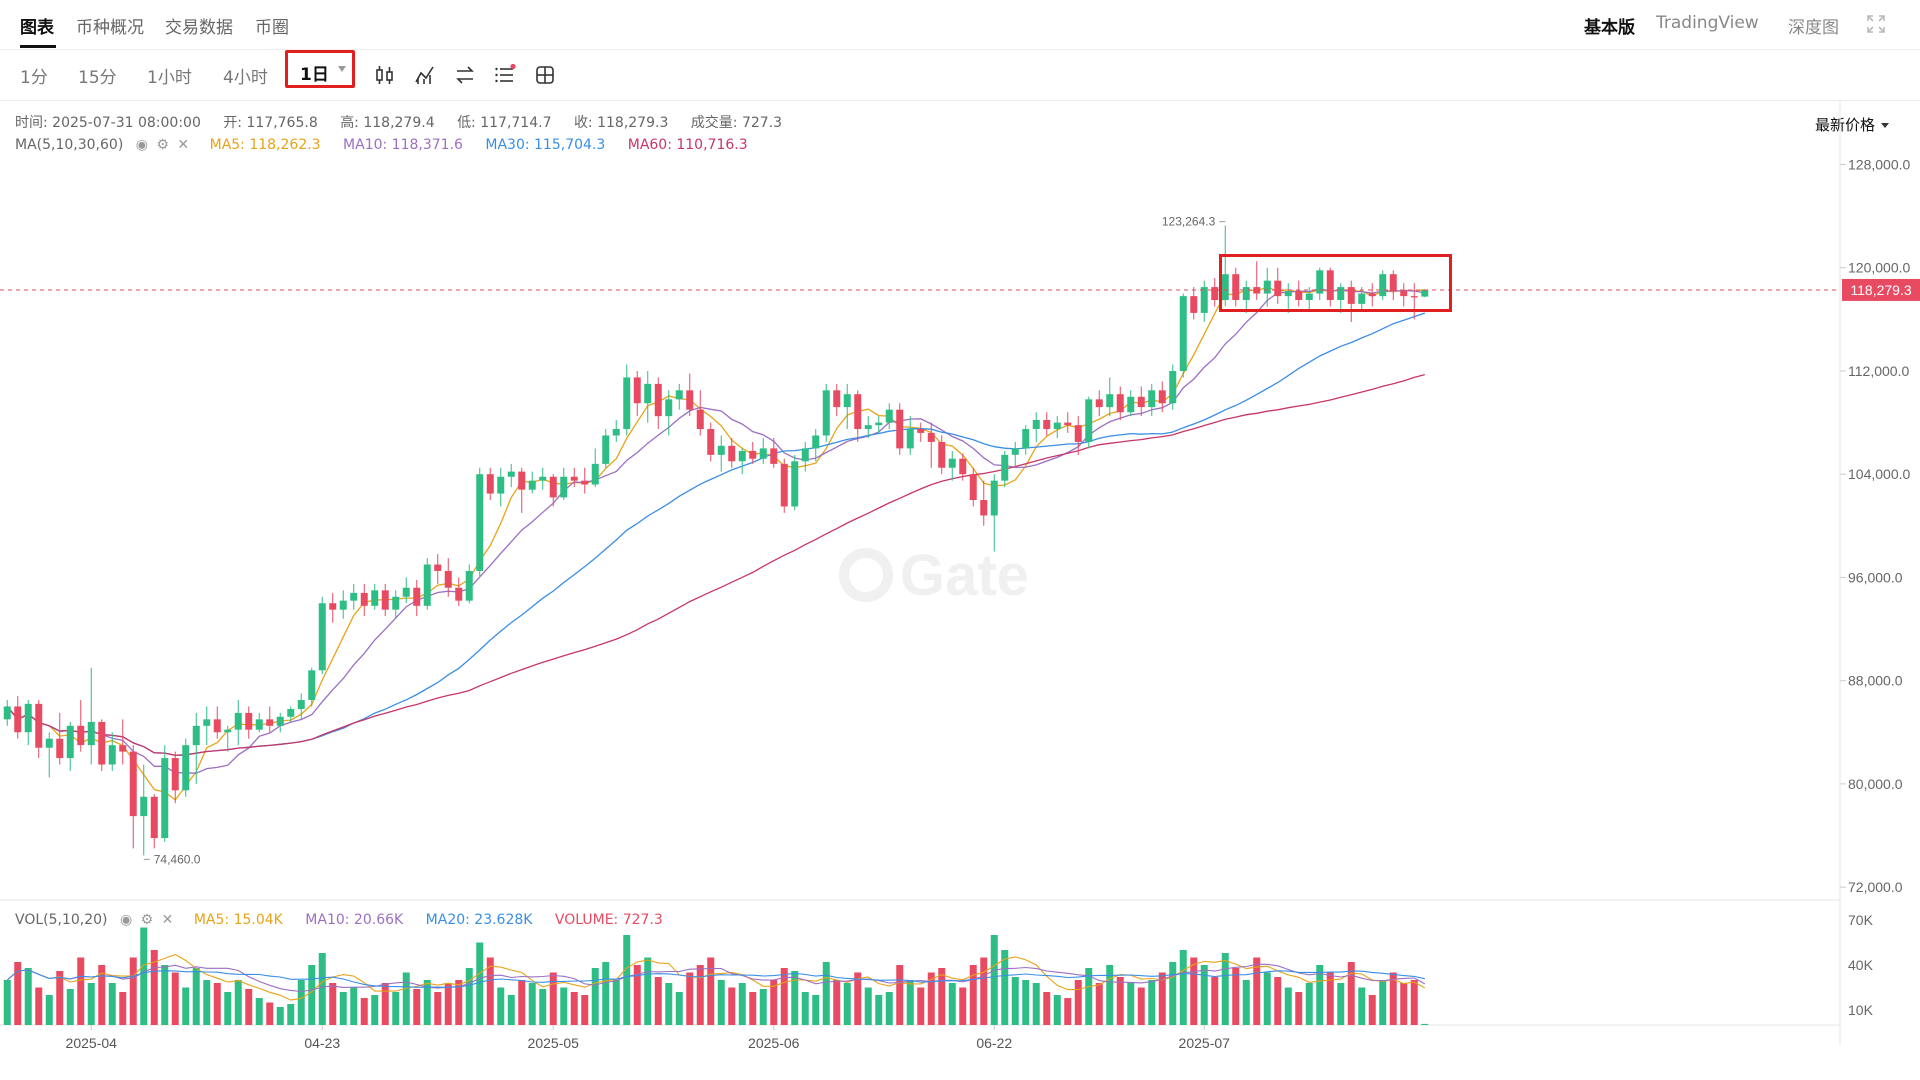 The height and width of the screenshot is (1080, 1920). Describe the element at coordinates (1881, 289) in the screenshot. I see `current-price-tag` at that location.